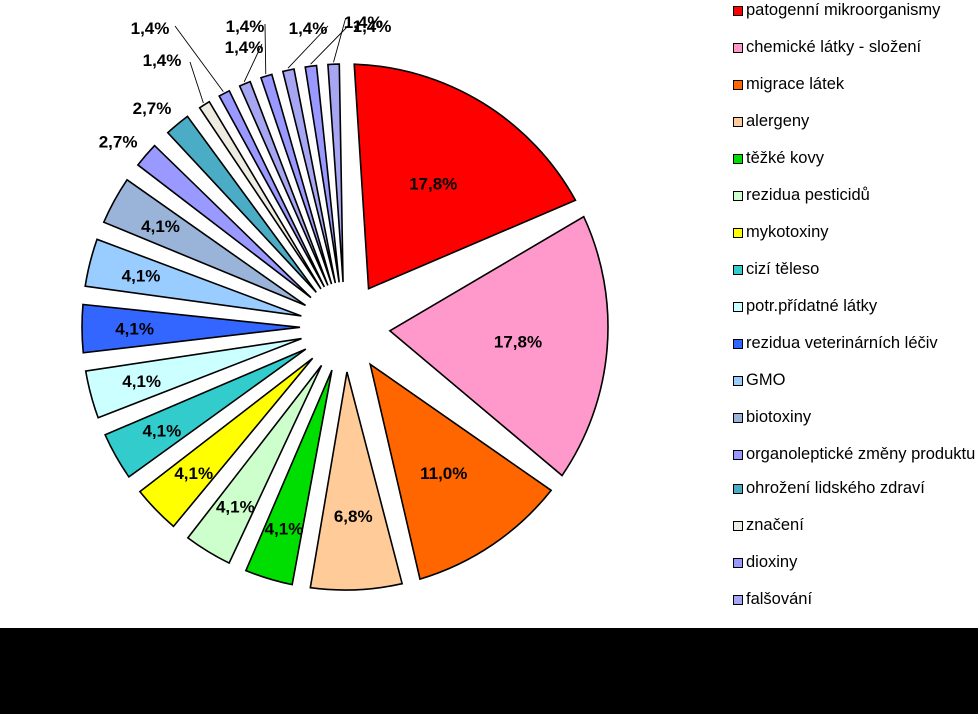 This screenshot has height=714, width=978. What do you see at coordinates (785, 158) in the screenshot?
I see `legend-label: těžké kovy` at bounding box center [785, 158].